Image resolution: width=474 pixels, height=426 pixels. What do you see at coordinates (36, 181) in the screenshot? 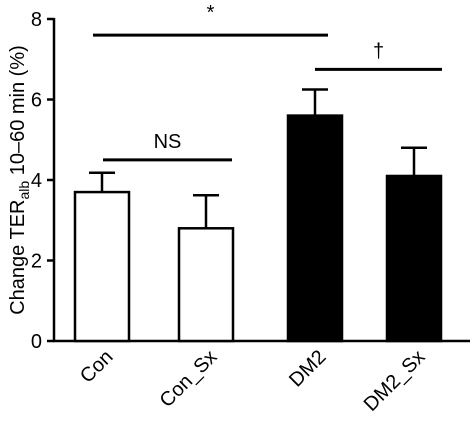
I see `y-tick-label: 4` at bounding box center [36, 181].